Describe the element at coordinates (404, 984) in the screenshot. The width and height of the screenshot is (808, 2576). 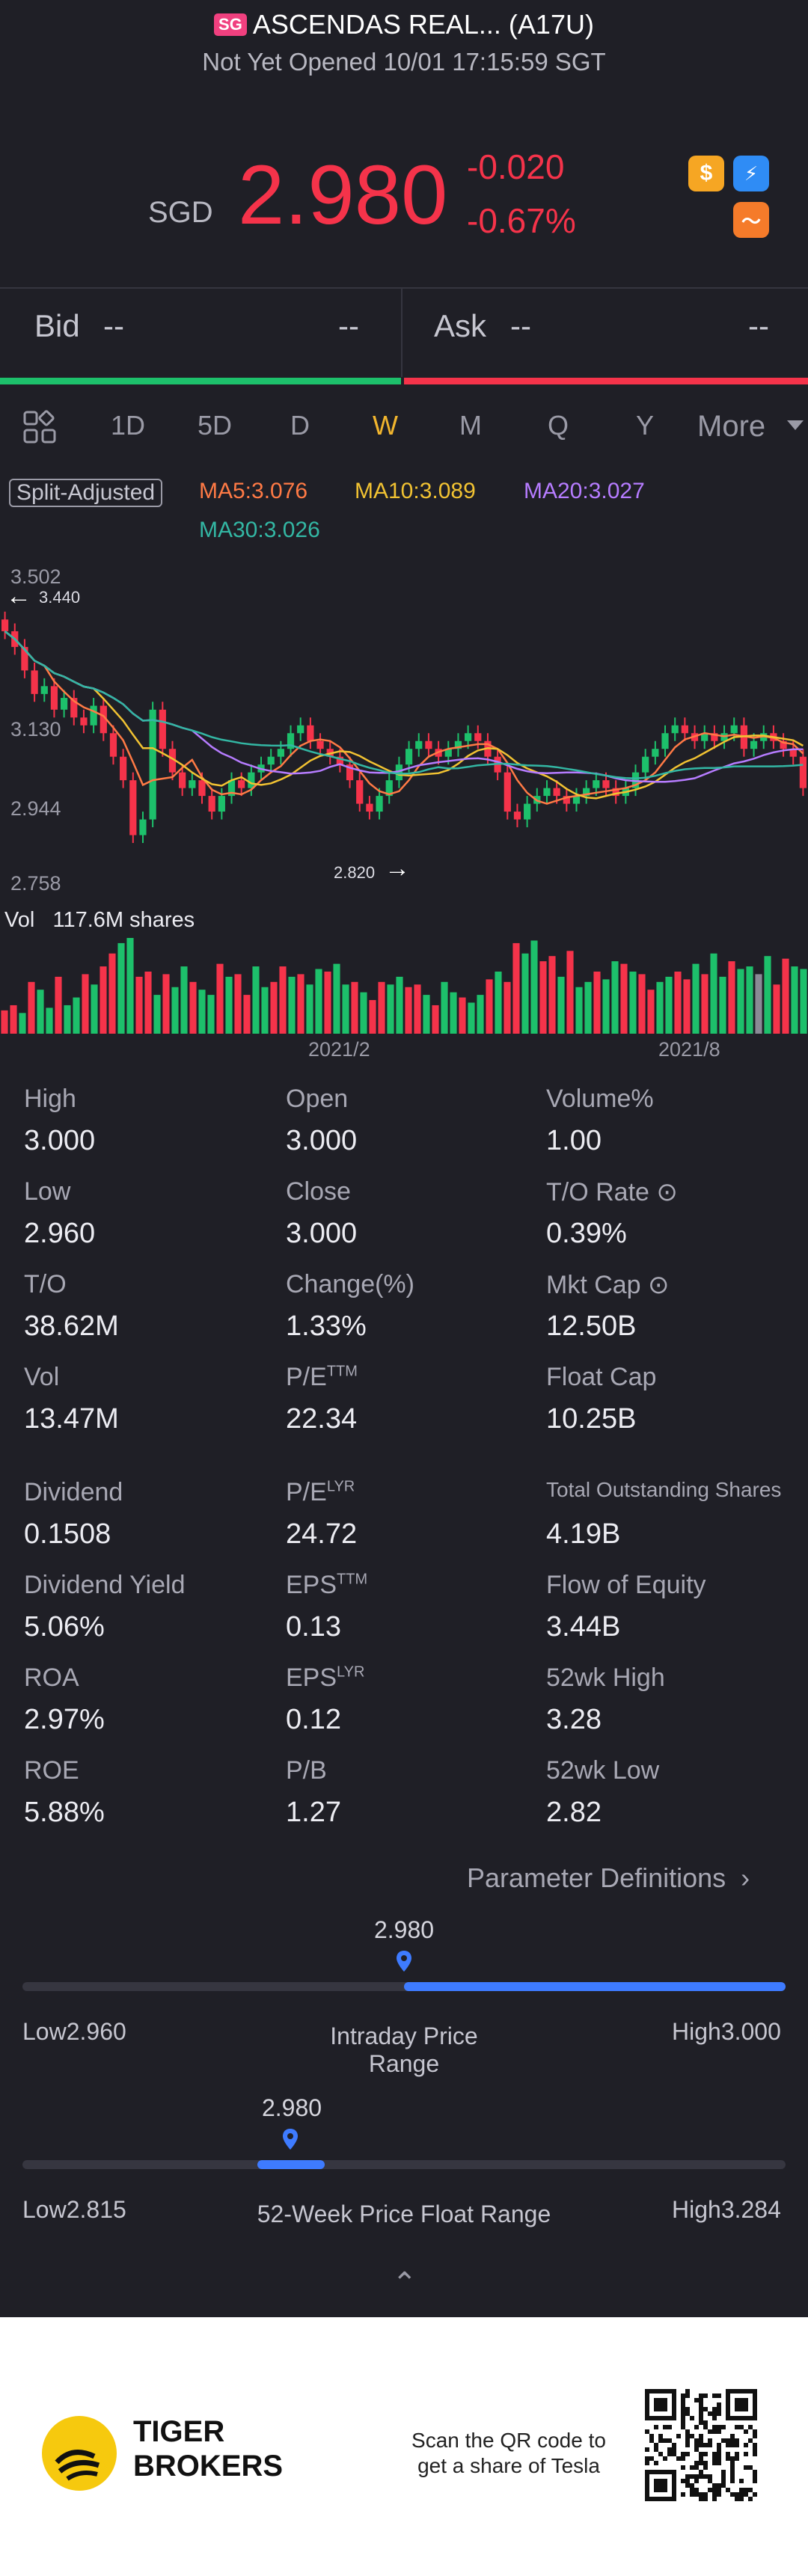
I see `volume-chart` at that location.